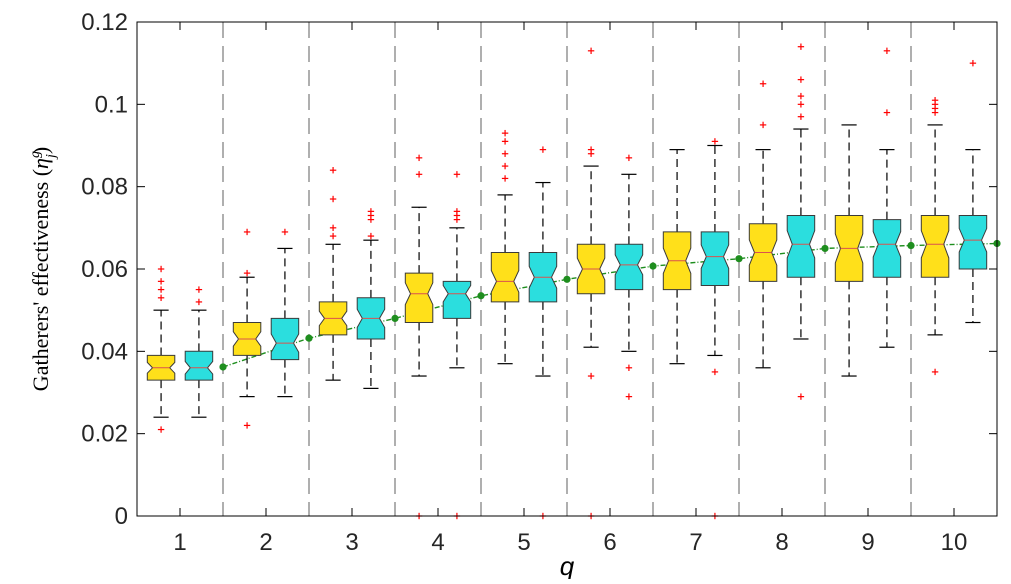 The width and height of the screenshot is (1011, 584). What do you see at coordinates (351, 542) in the screenshot?
I see `x-tick-label: 3` at bounding box center [351, 542].